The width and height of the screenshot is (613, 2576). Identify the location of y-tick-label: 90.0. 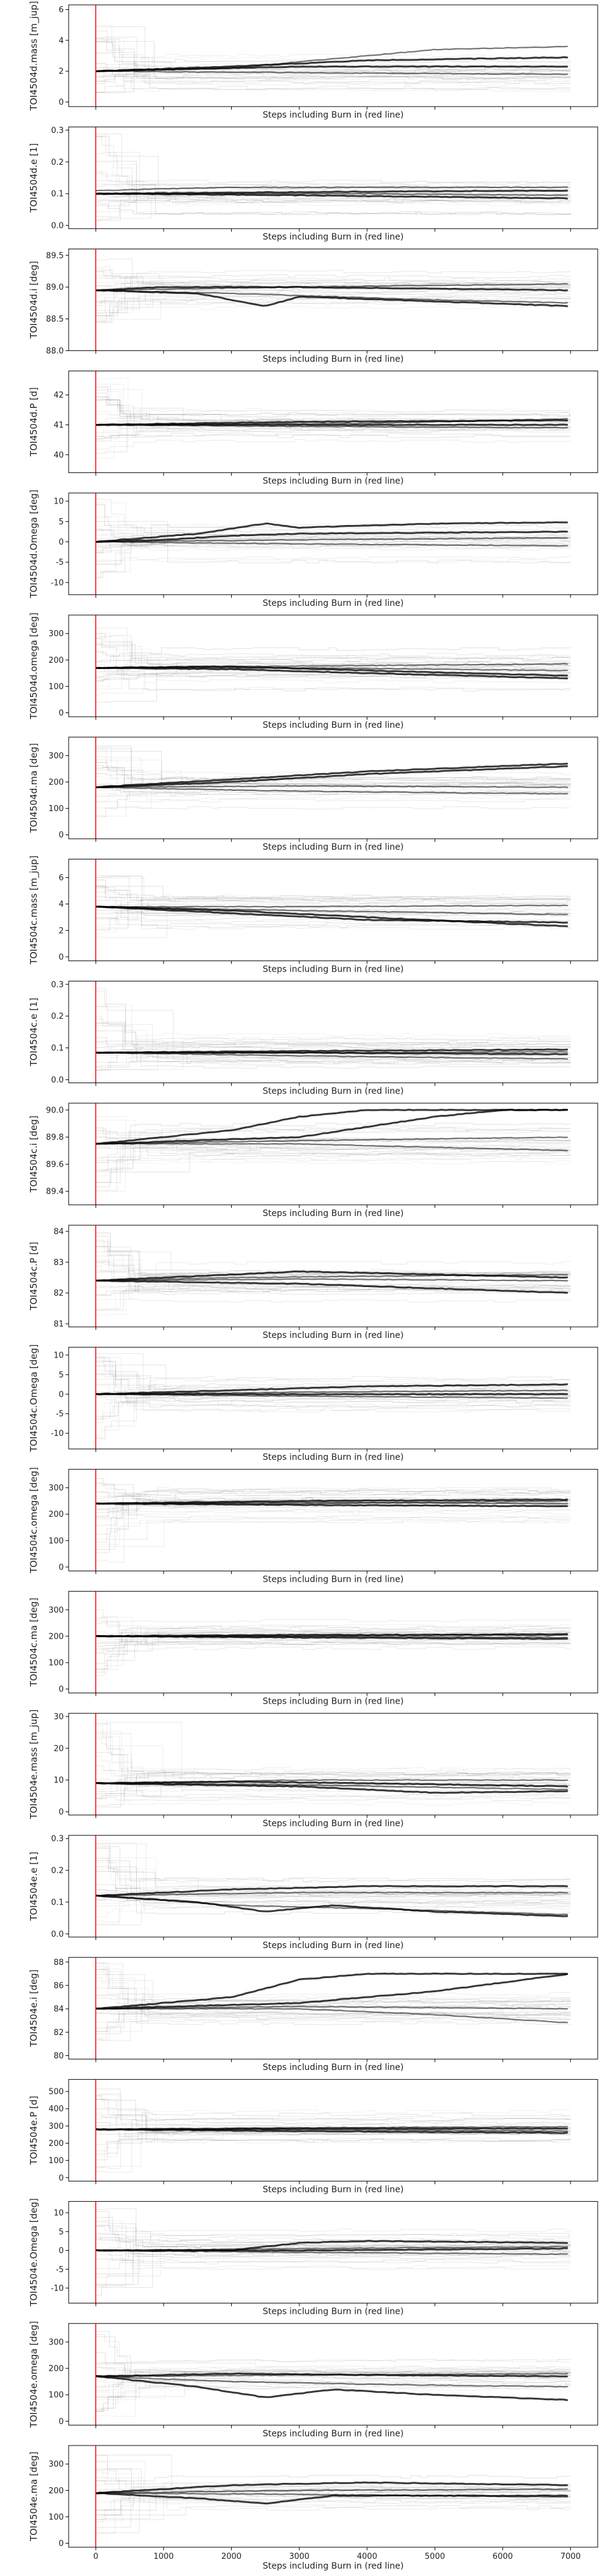
(55, 1110).